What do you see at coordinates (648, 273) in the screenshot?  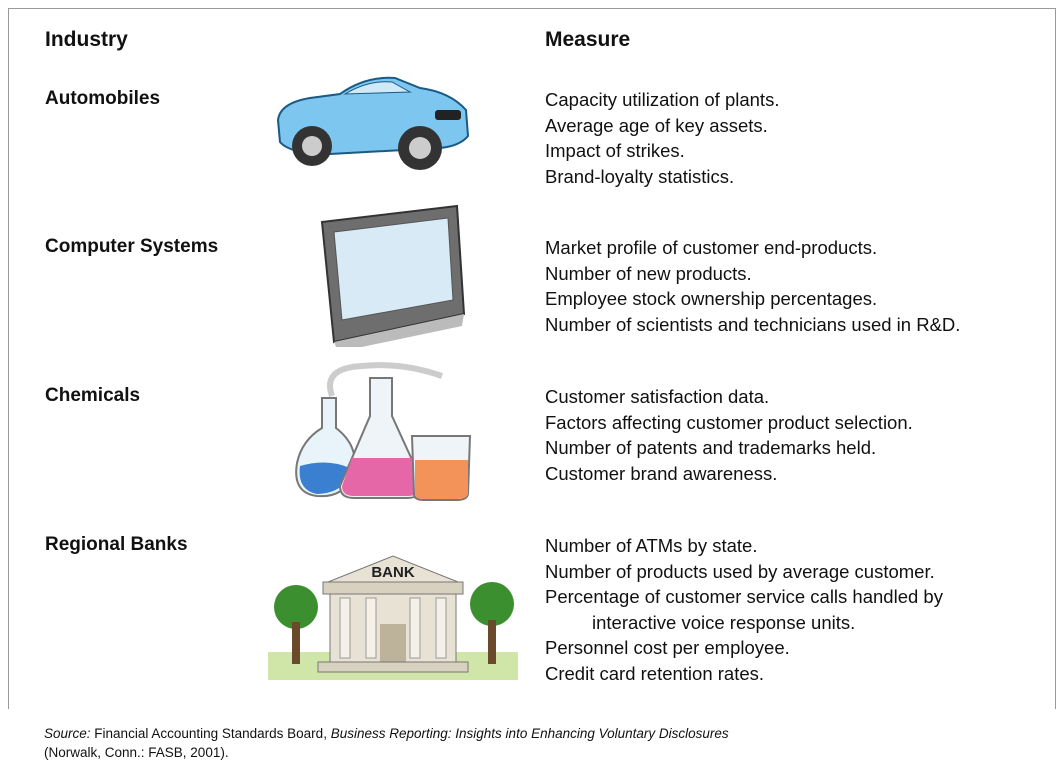 I see `measure-item: Number of new products.` at bounding box center [648, 273].